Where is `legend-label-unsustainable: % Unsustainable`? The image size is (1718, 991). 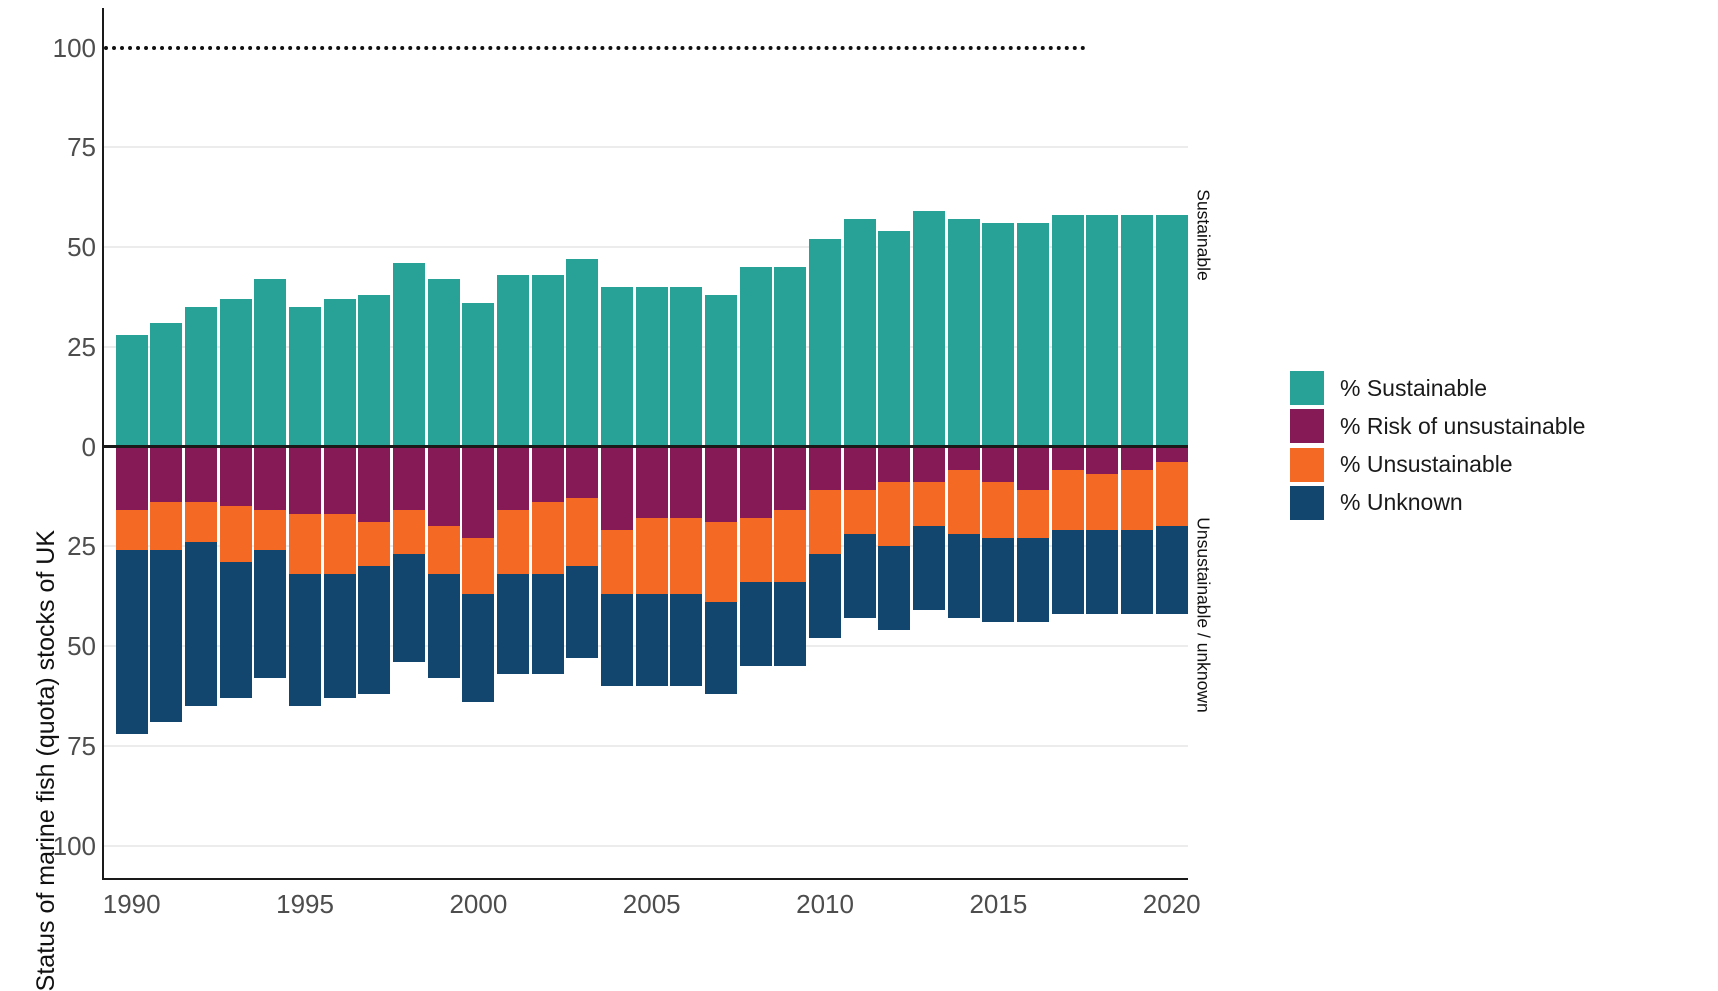
legend-label-unsustainable: % Unsustainable is located at coordinates (1426, 464).